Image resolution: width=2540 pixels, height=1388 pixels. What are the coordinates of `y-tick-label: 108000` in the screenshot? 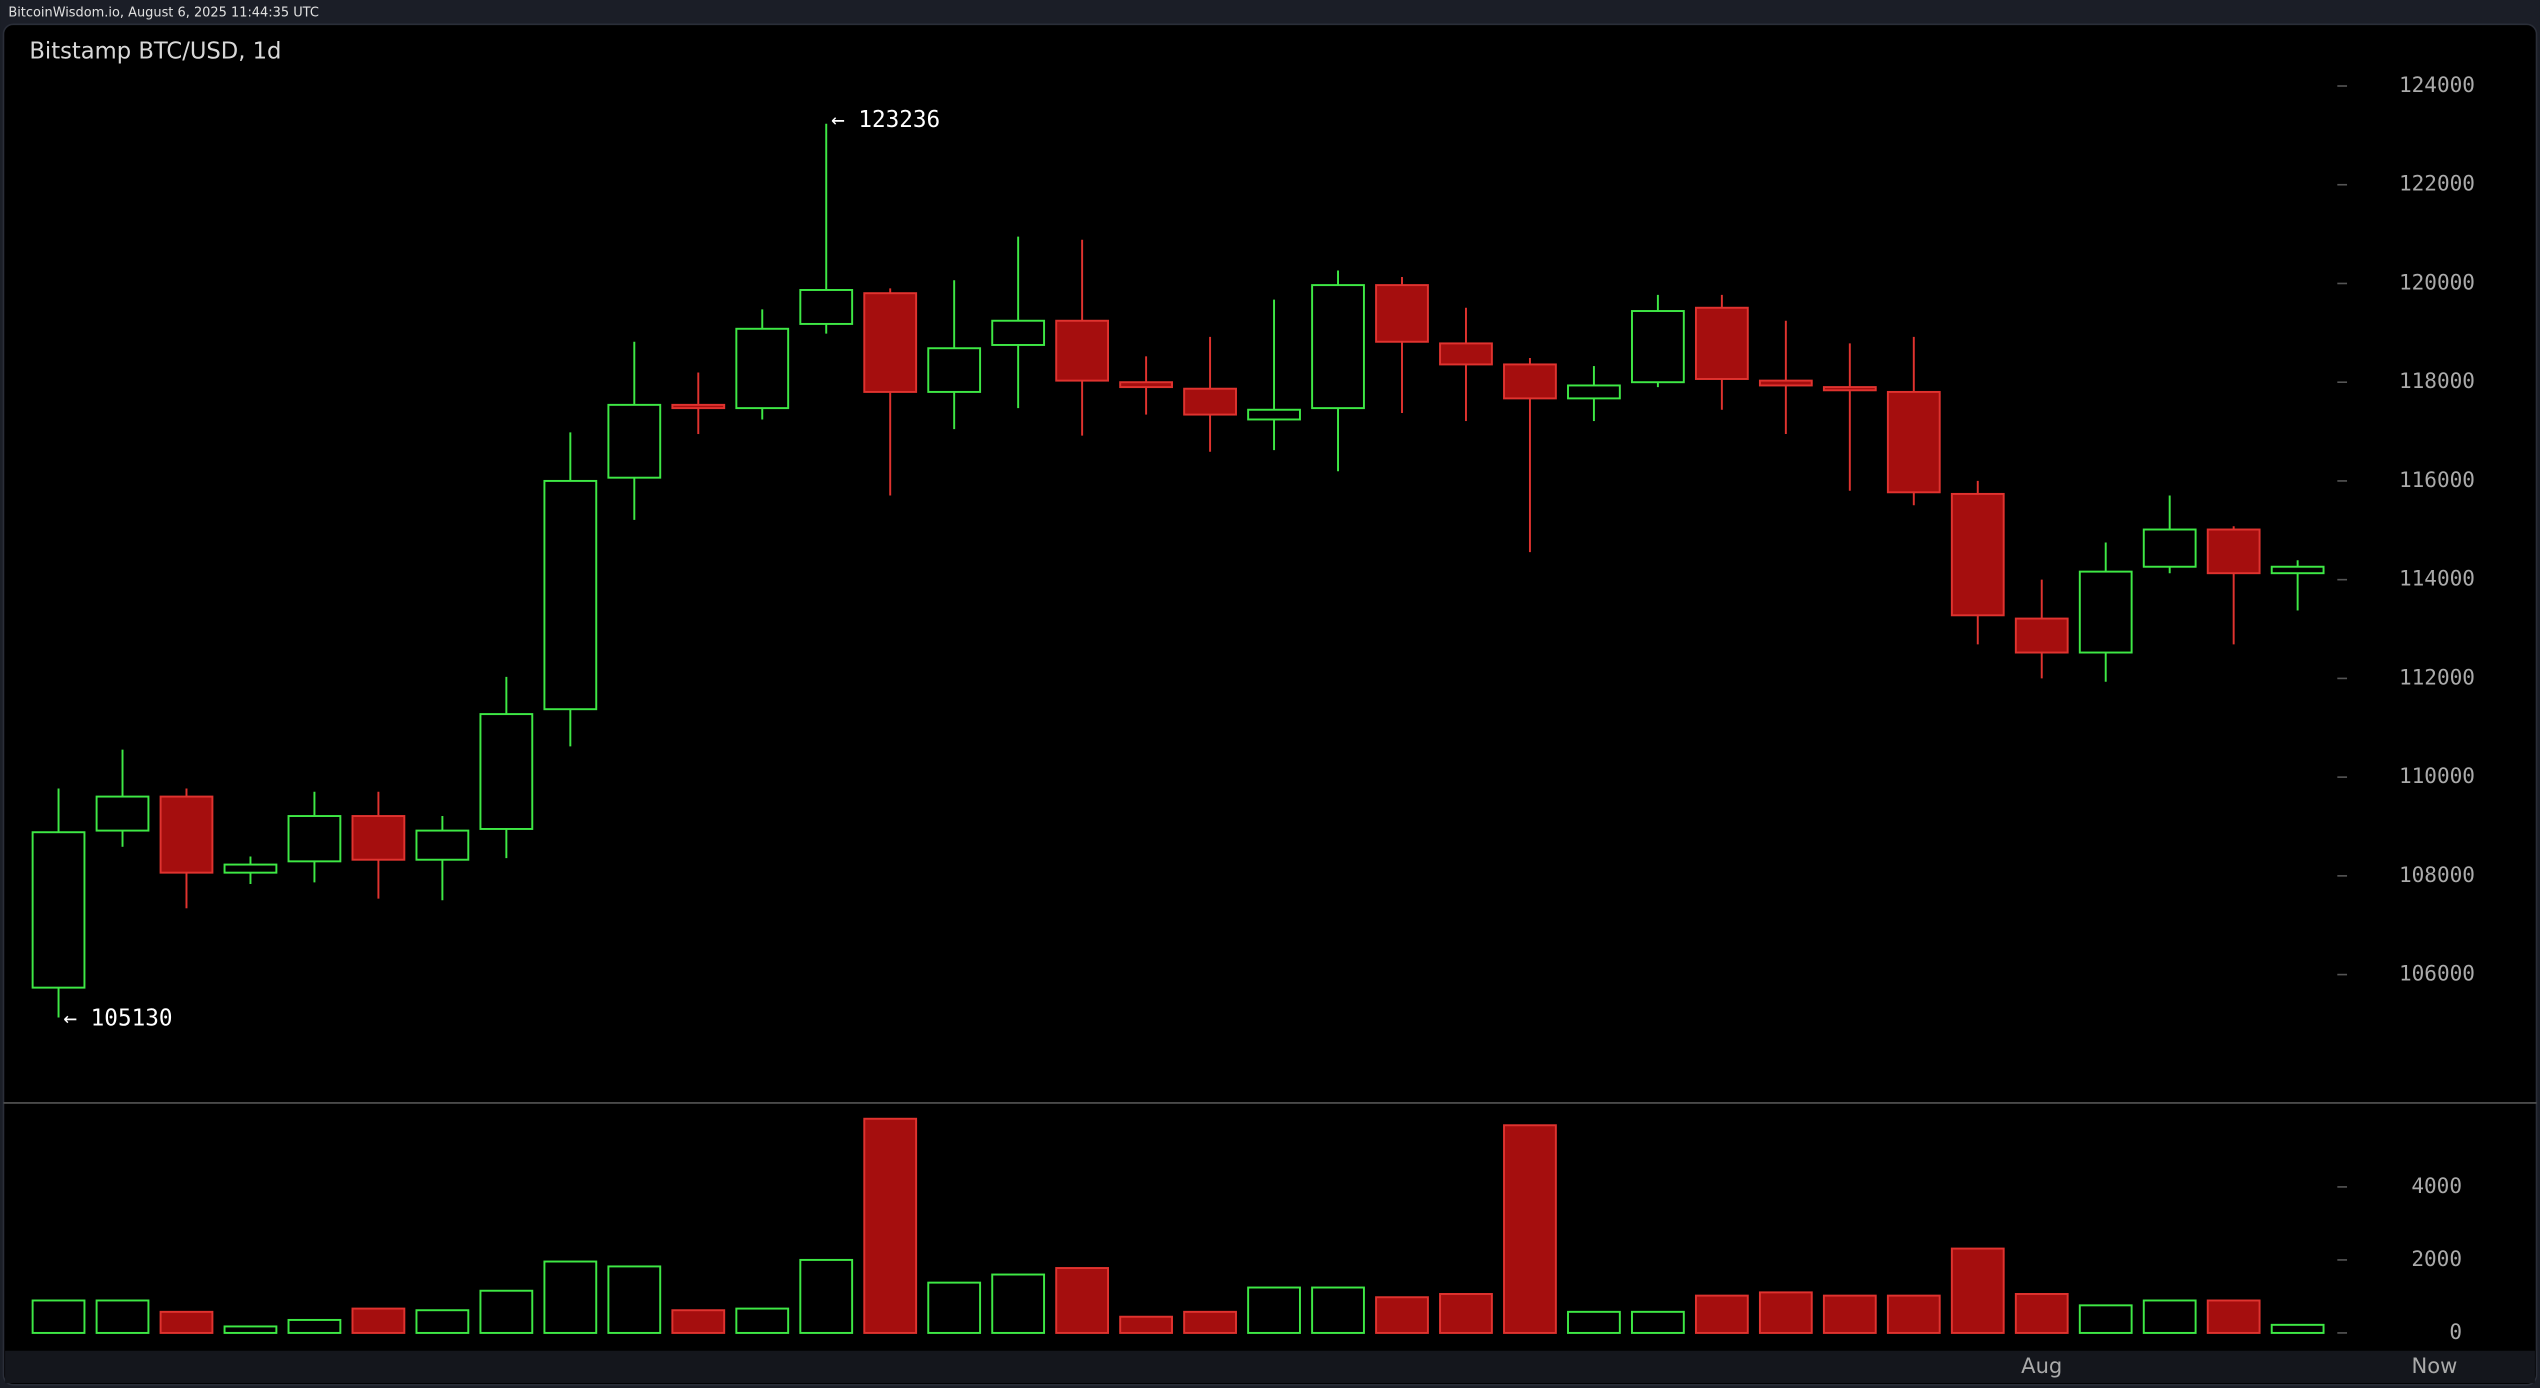 It's located at (2437, 874).